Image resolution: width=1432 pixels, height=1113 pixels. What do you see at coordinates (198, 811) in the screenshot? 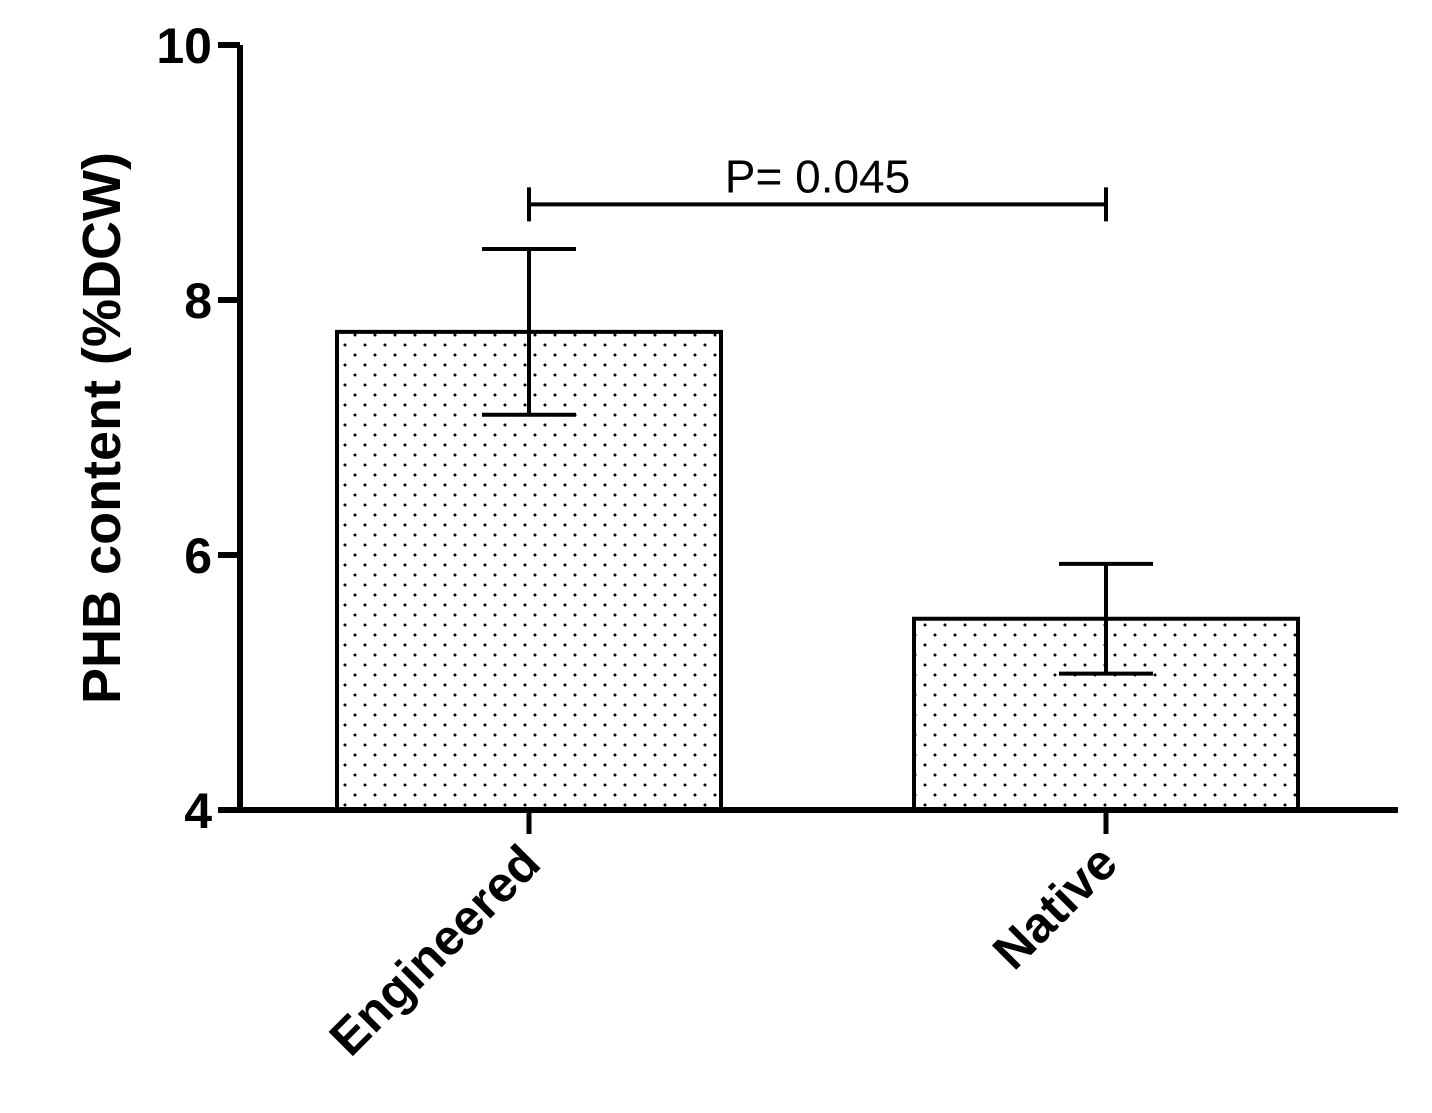
I see `y-tick-label: 4` at bounding box center [198, 811].